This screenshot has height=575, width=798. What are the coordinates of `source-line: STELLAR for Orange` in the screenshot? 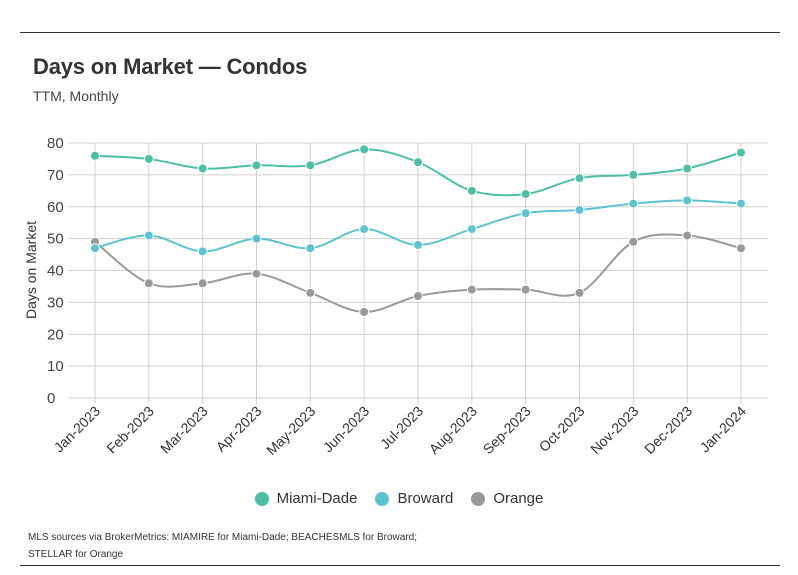 It's located at (76, 554).